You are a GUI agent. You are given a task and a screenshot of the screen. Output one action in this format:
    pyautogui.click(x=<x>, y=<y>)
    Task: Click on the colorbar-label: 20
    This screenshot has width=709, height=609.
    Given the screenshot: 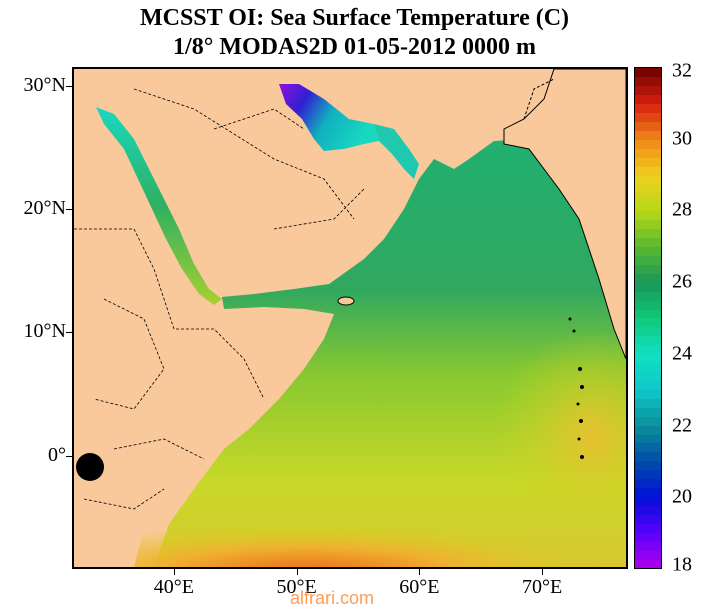 What is the action you would take?
    pyautogui.click(x=682, y=496)
    